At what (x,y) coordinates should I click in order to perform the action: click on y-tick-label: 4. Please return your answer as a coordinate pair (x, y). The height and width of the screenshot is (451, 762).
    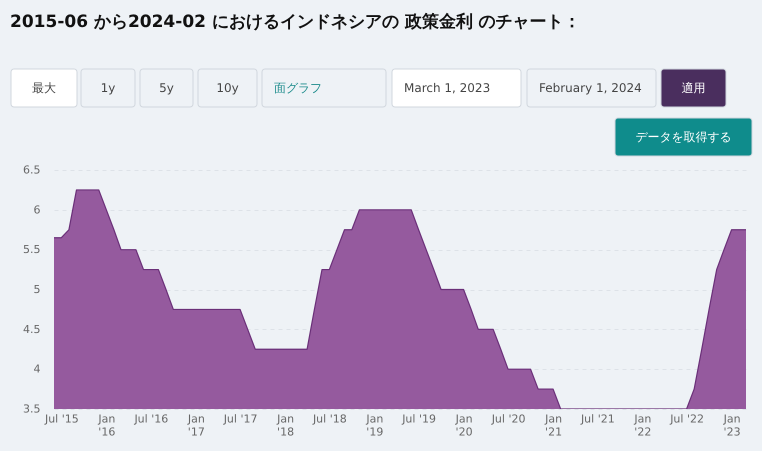
    Looking at the image, I should click on (37, 369).